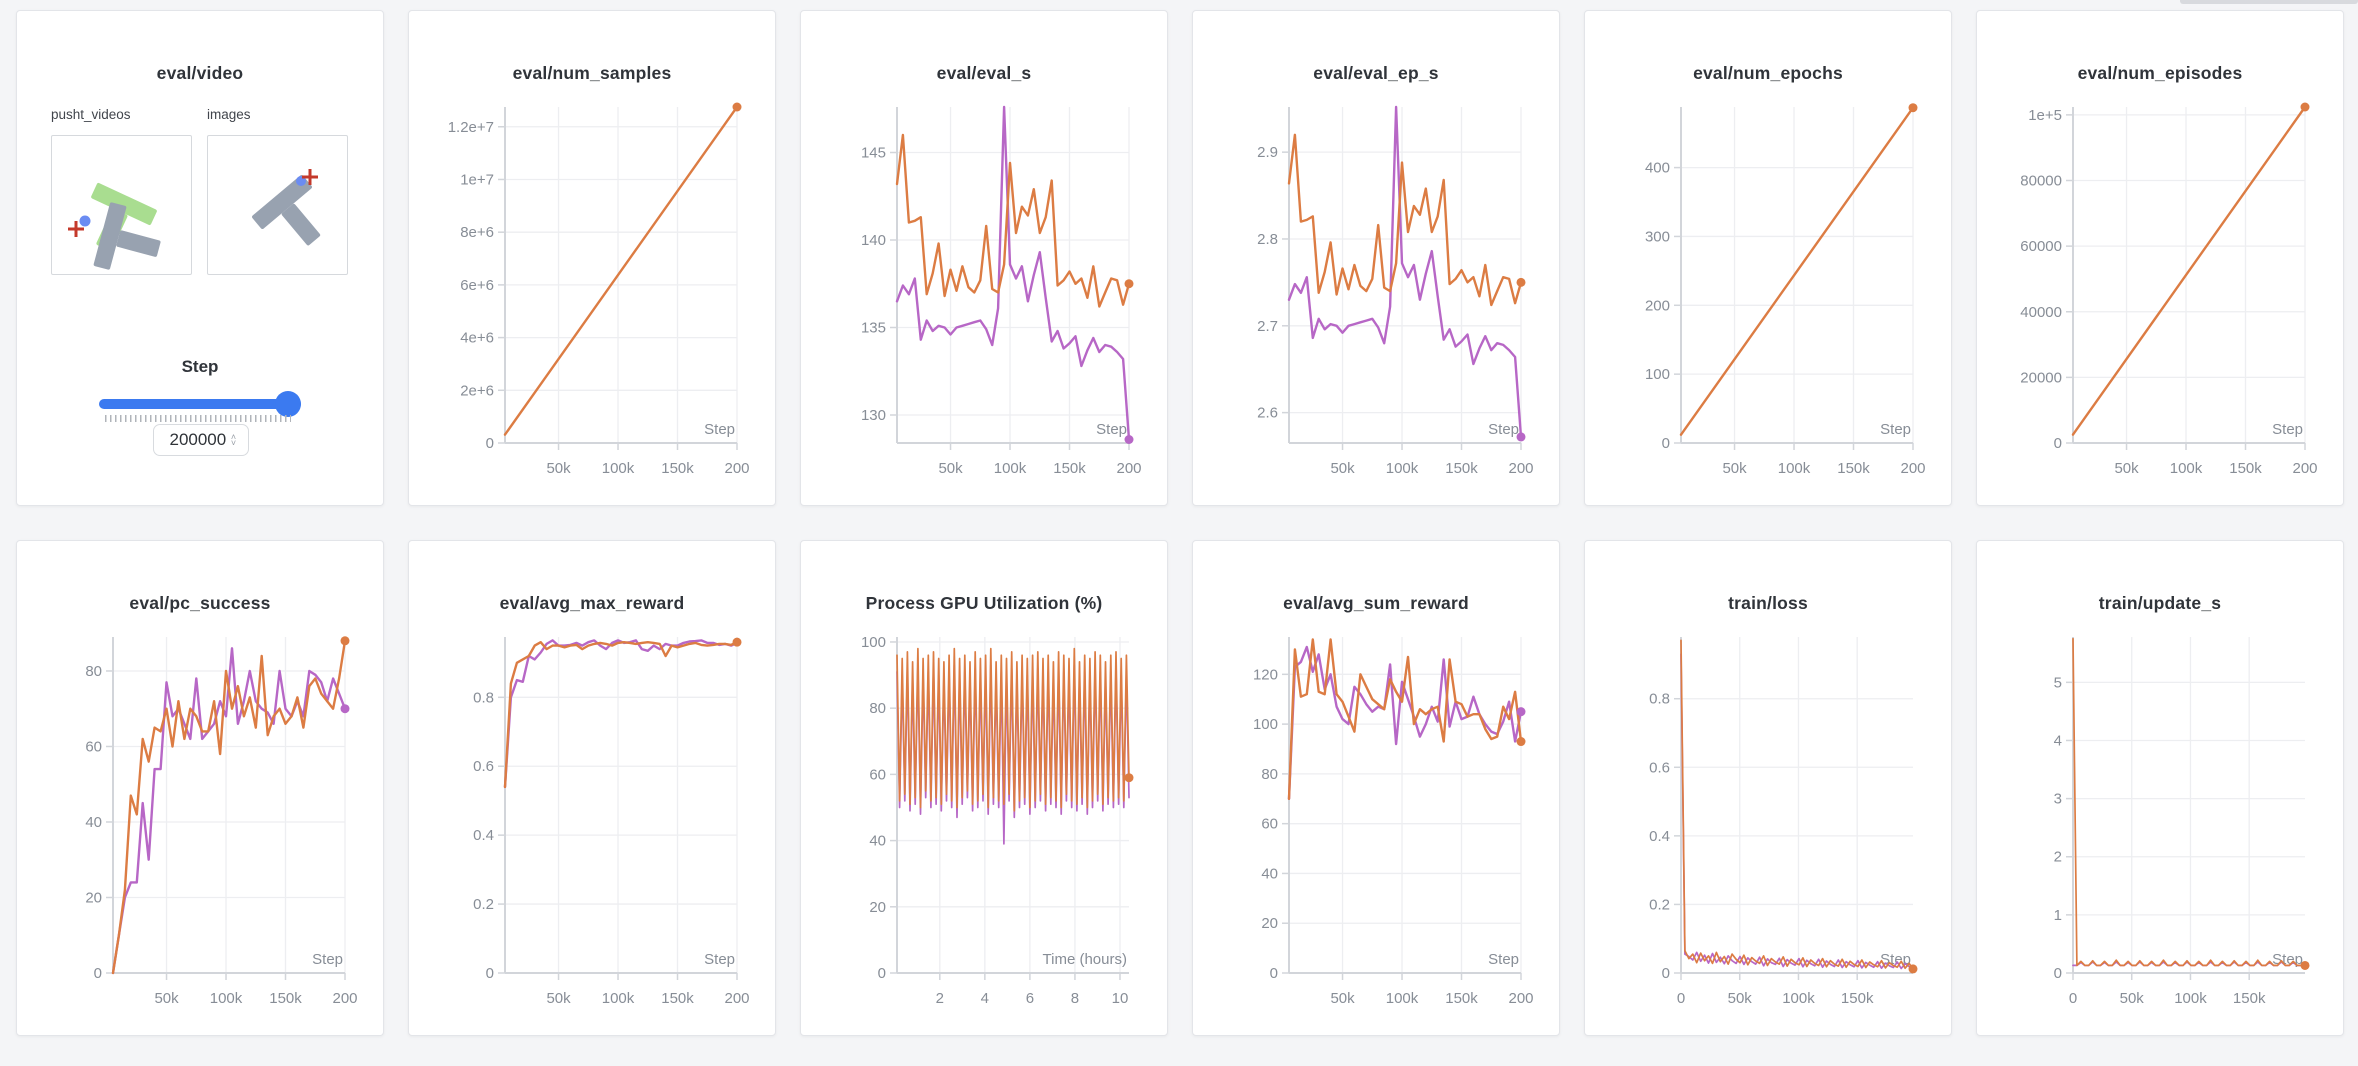  I want to click on chart-title: eval/pc_success, so click(200, 603).